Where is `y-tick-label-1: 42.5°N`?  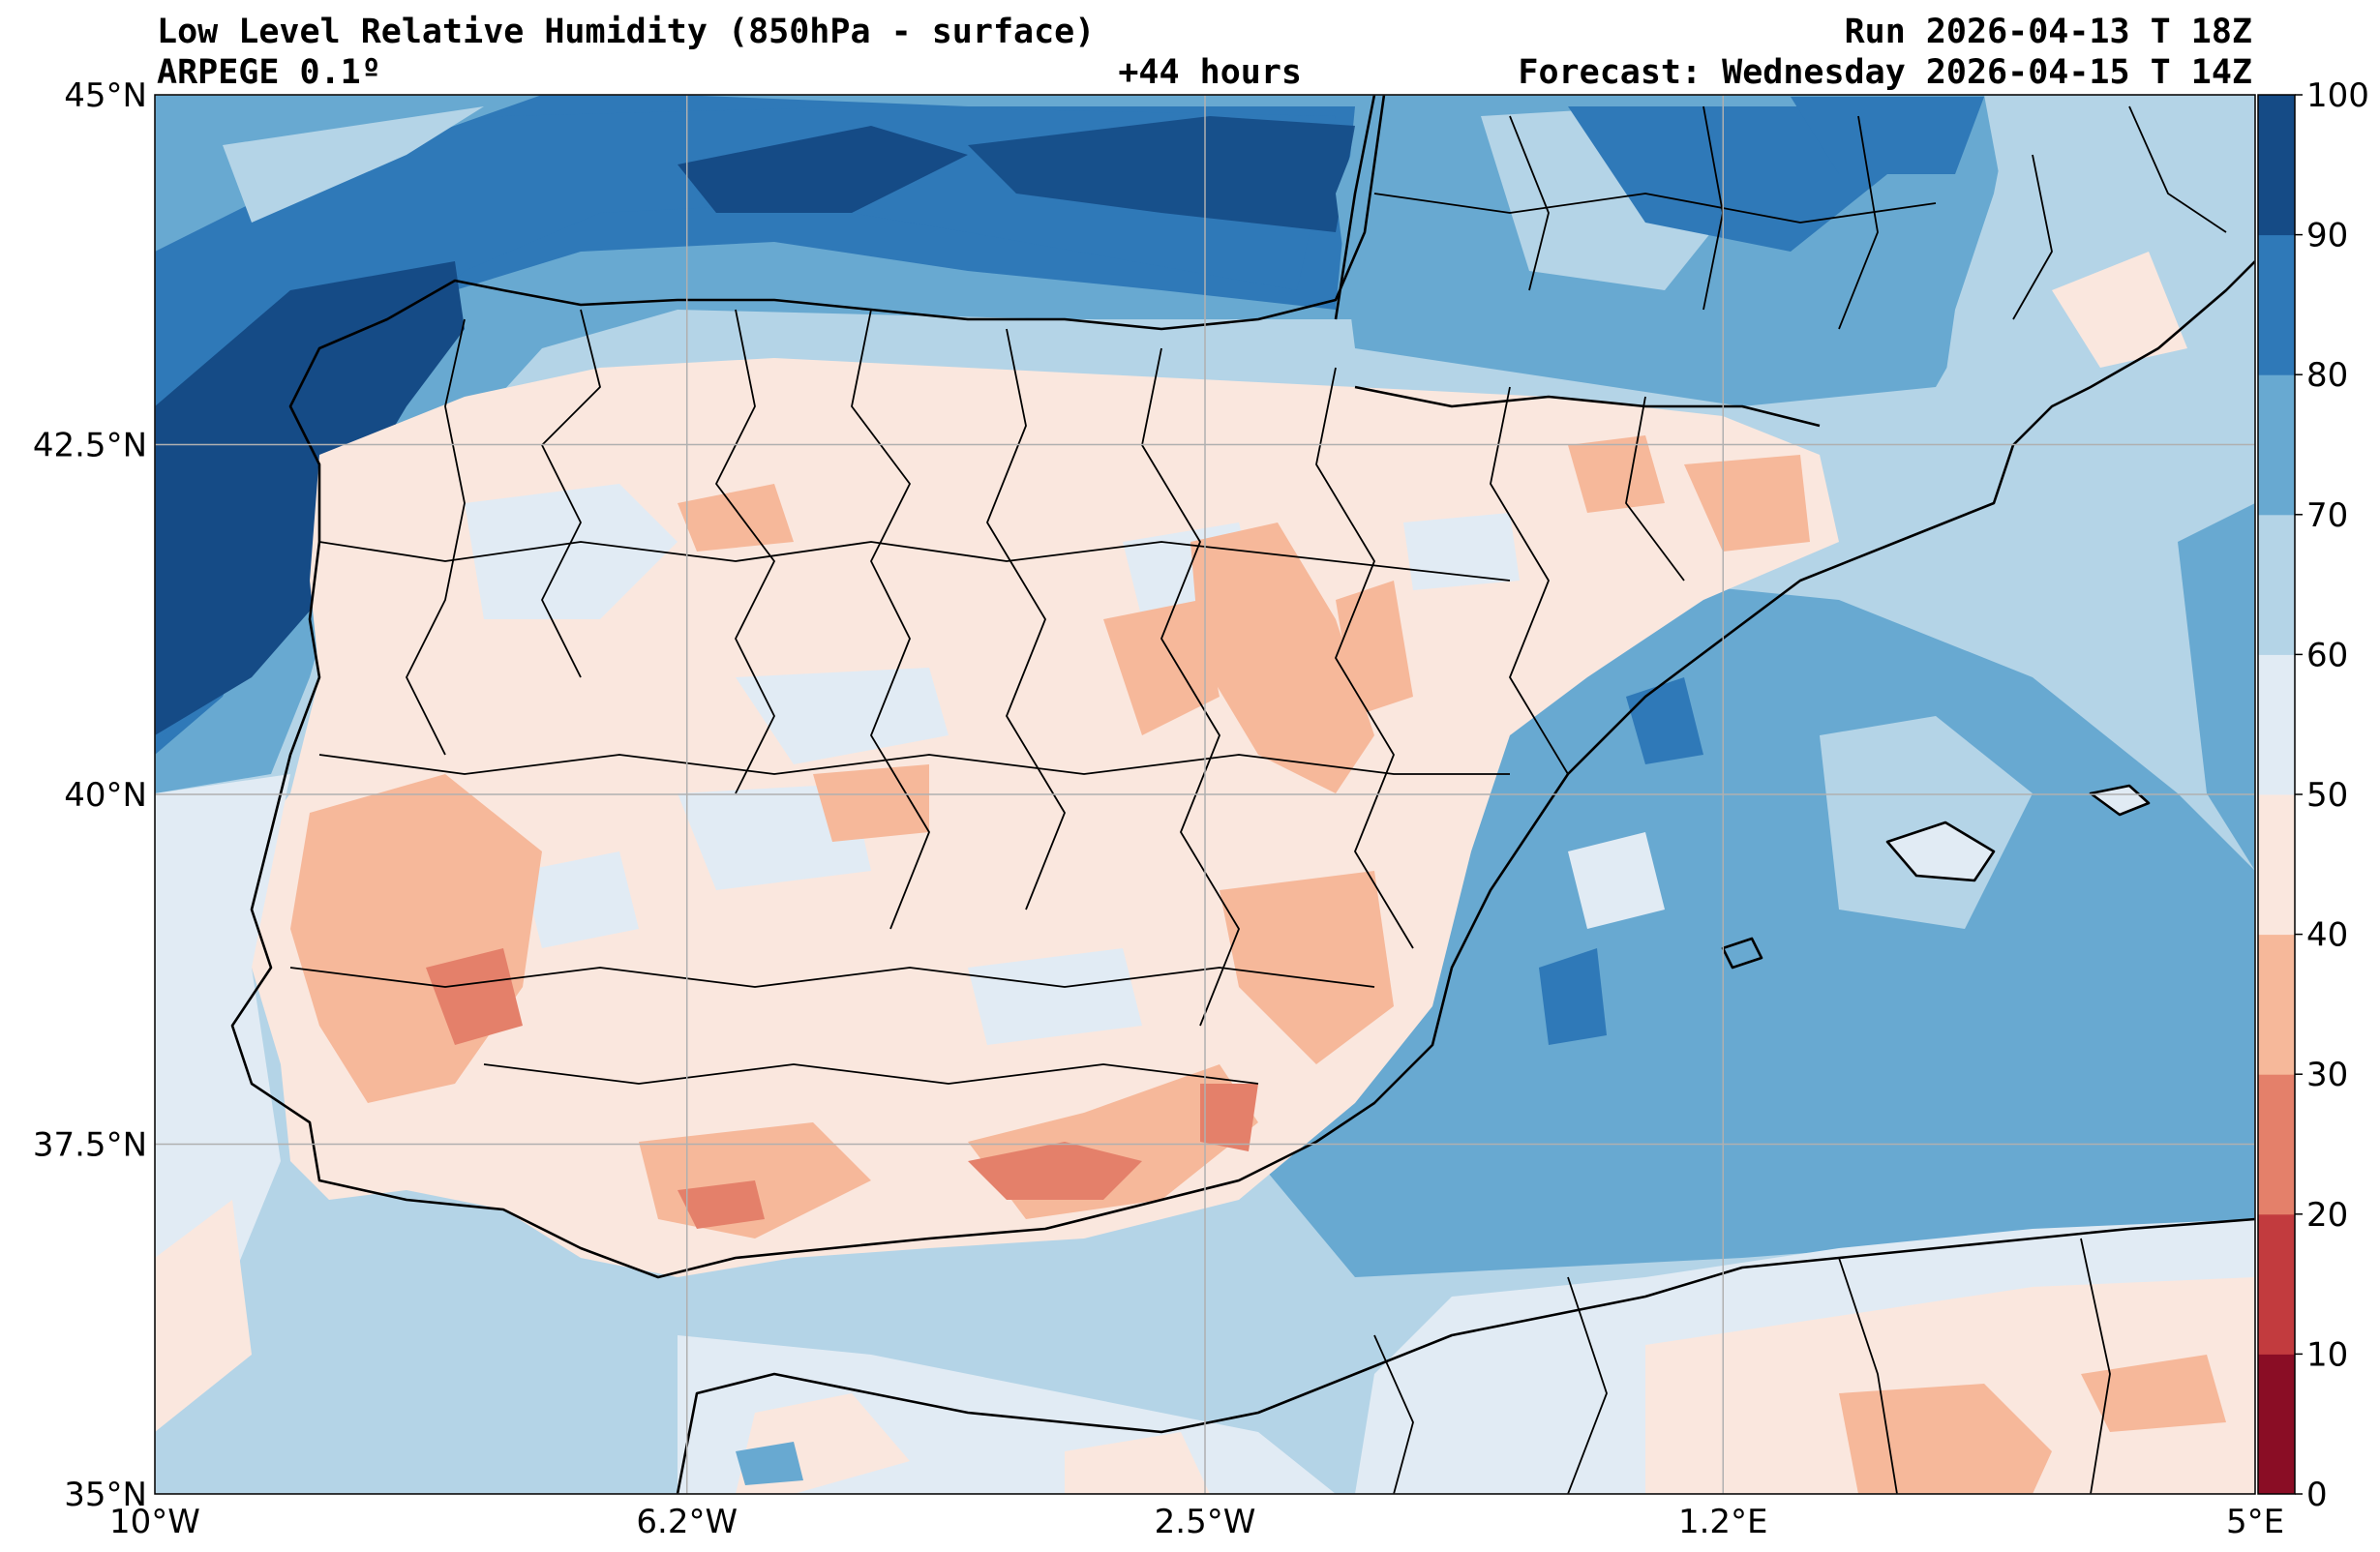 y-tick-label-1: 42.5°N is located at coordinates (90, 446).